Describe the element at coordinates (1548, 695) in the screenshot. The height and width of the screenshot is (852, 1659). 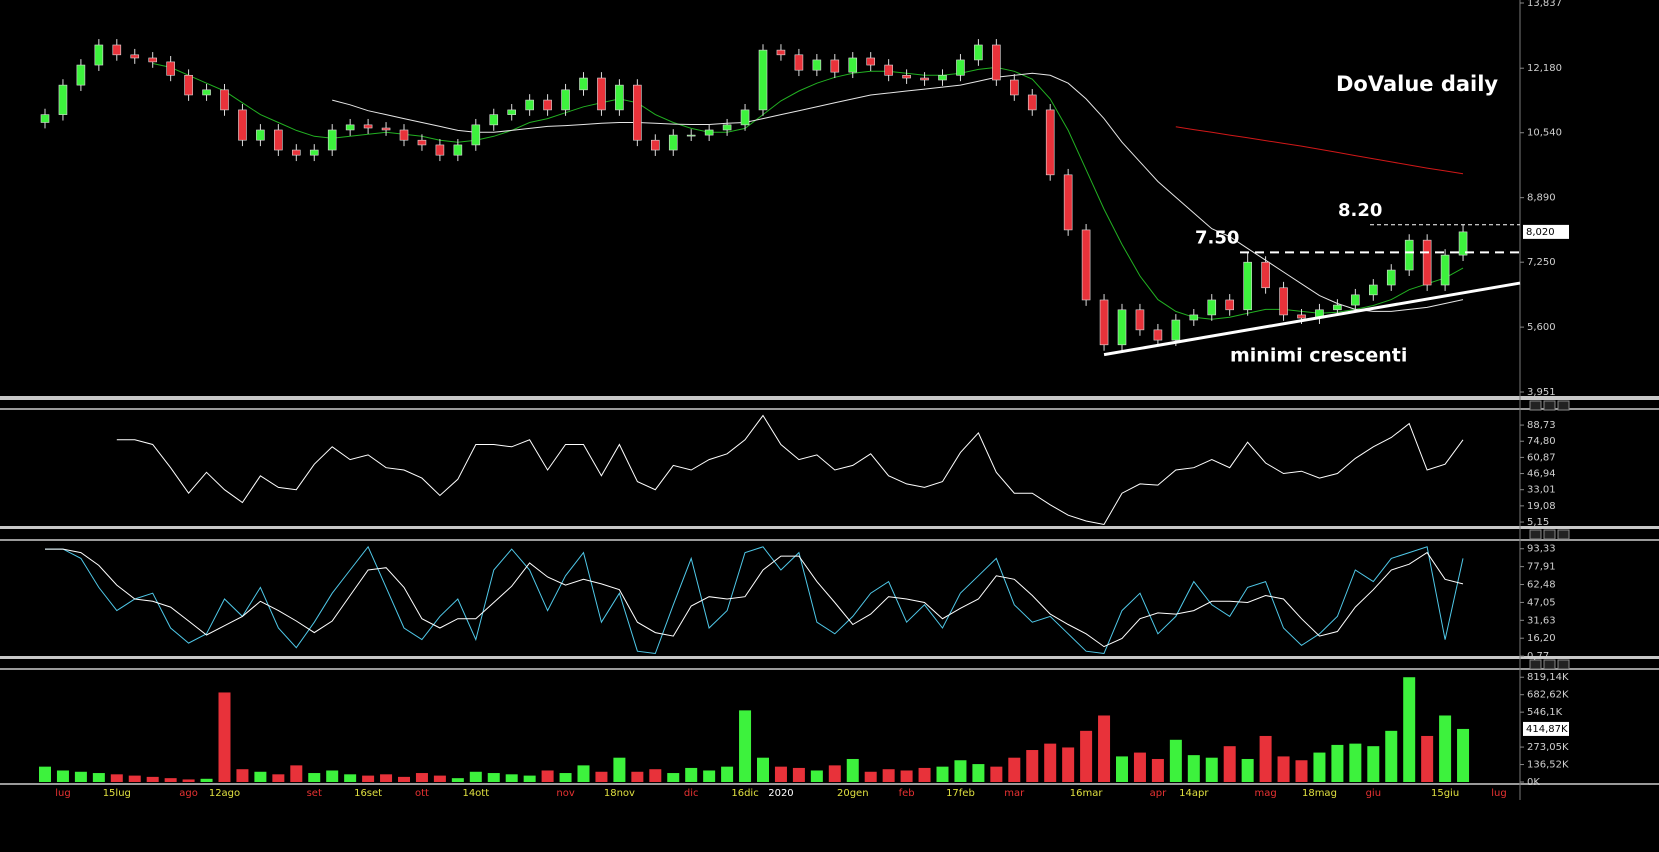
I see `y-tick-label: 682,62K` at that location.